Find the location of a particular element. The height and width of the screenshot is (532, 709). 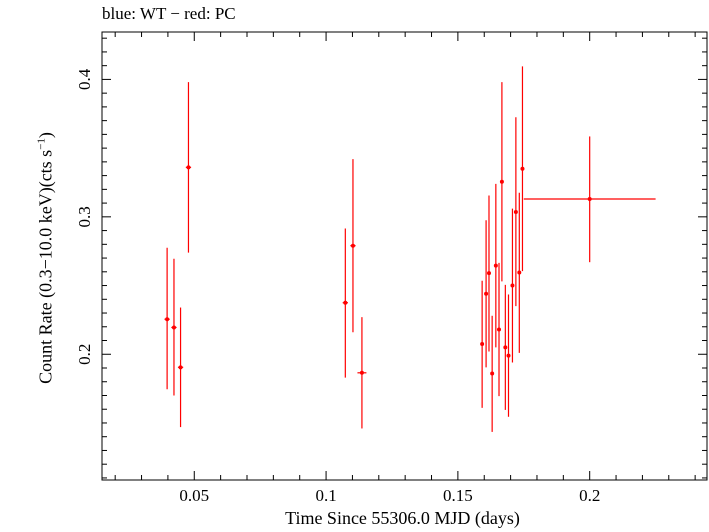

x-axis-label: Time Since 55306.0 MJD (days) is located at coordinates (402, 518).